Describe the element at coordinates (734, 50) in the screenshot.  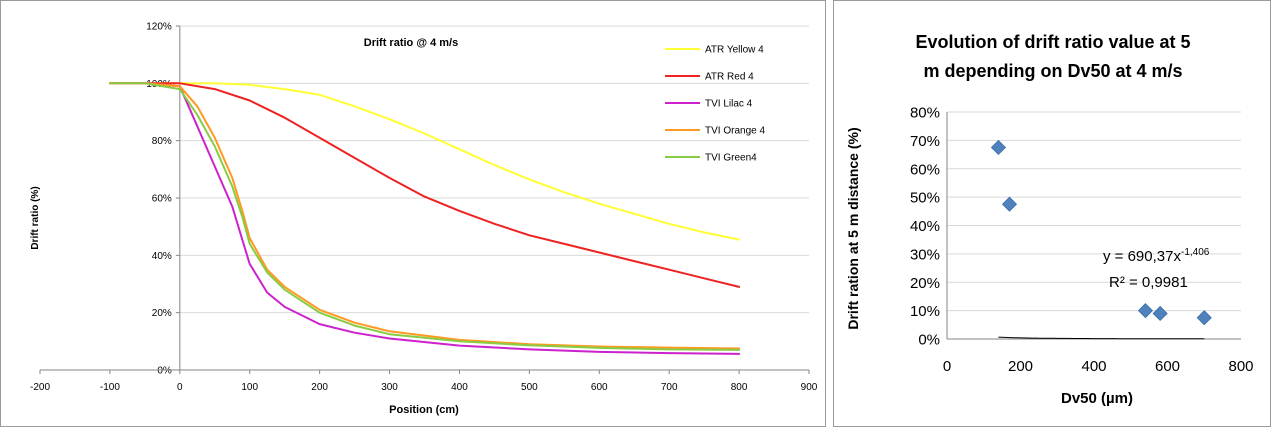
I see `legend-label: ATR Yellow 4` at that location.